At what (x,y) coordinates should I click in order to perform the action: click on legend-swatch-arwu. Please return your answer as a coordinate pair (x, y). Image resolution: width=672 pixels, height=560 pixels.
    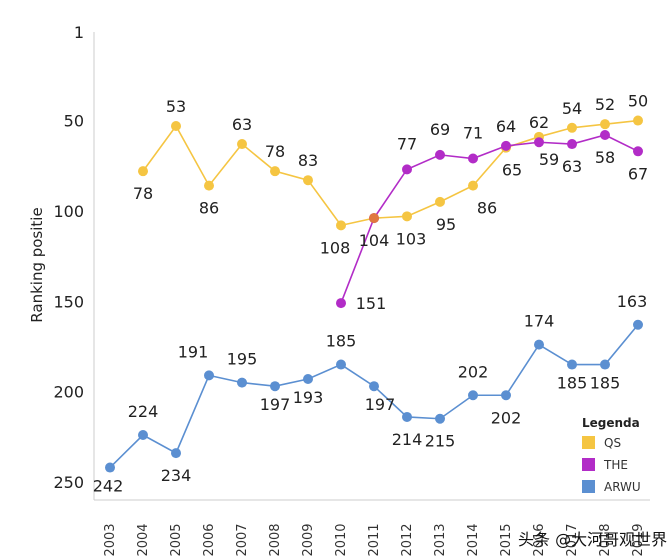
    Looking at the image, I should click on (588, 486).